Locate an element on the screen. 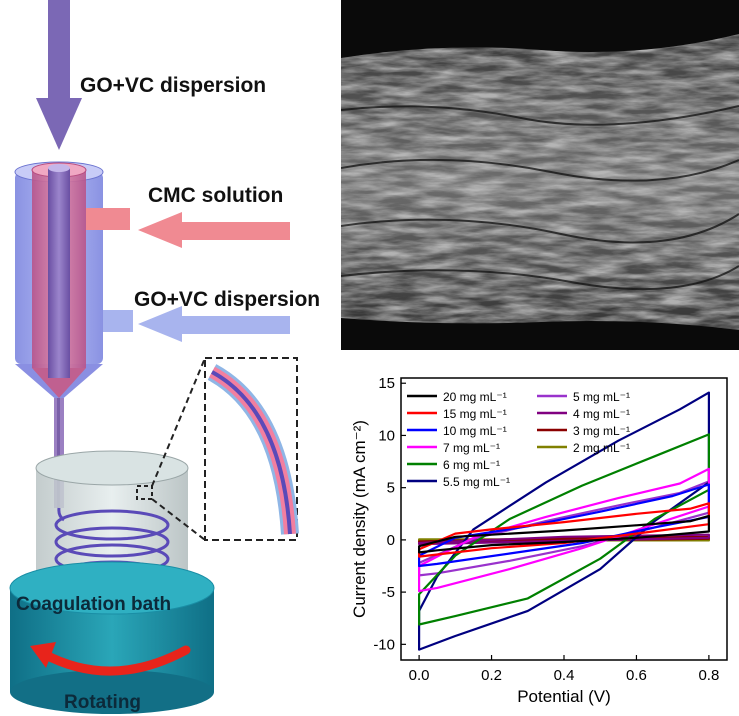 The image size is (739, 716). x-tick-label: 0.8 is located at coordinates (708, 675).